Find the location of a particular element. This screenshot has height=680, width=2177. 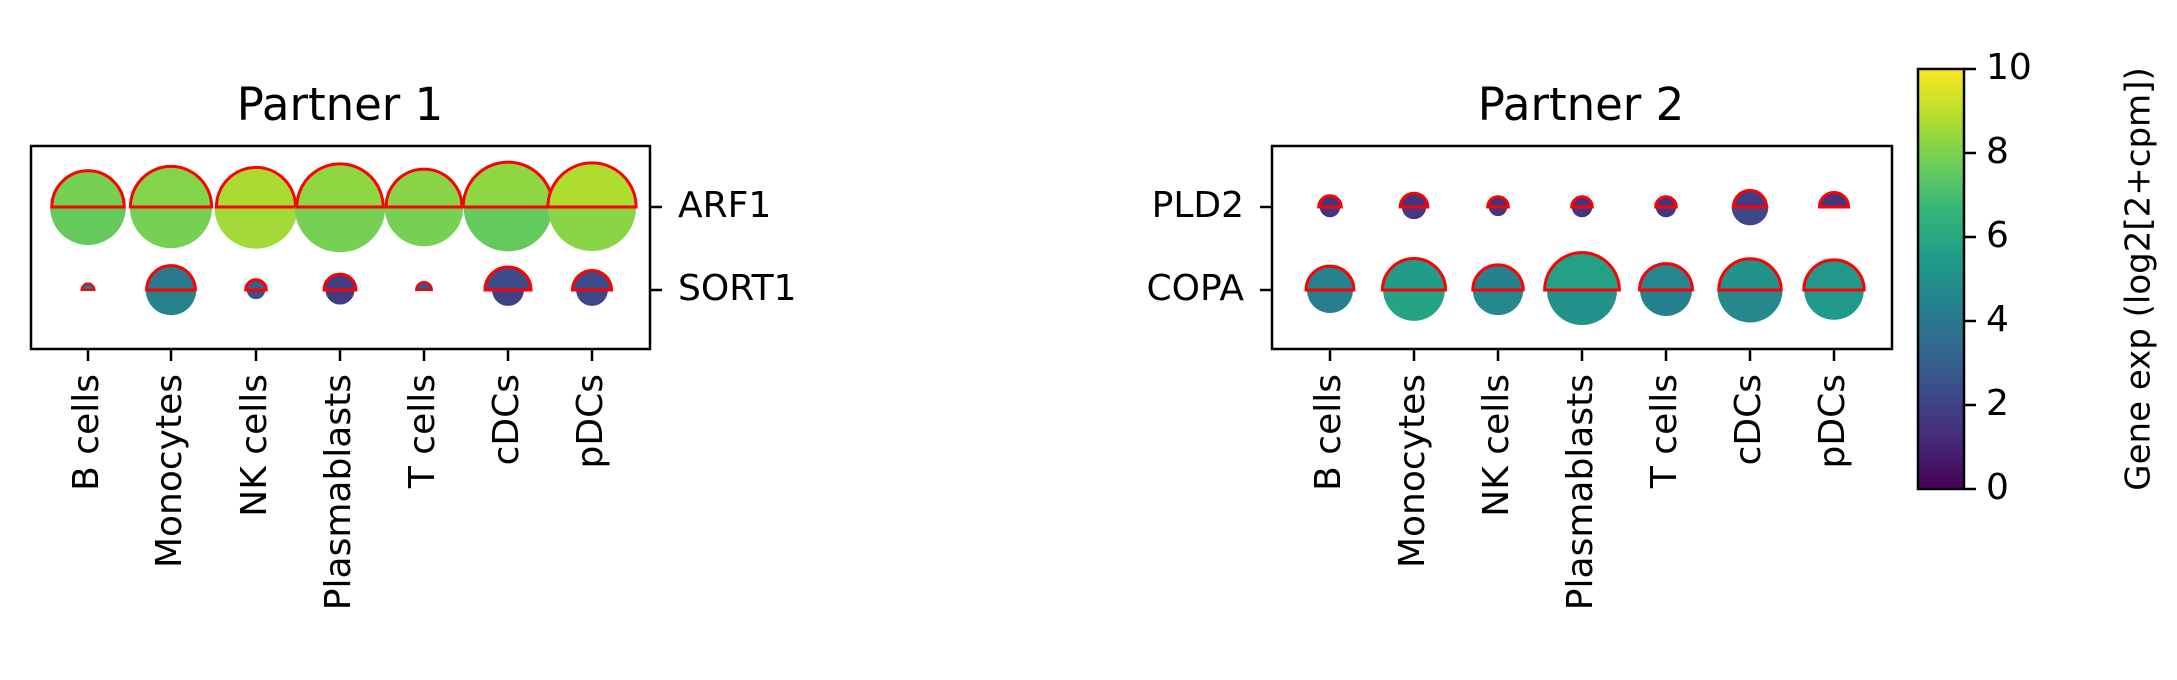

colorbar-gradient is located at coordinates (1941, 279).